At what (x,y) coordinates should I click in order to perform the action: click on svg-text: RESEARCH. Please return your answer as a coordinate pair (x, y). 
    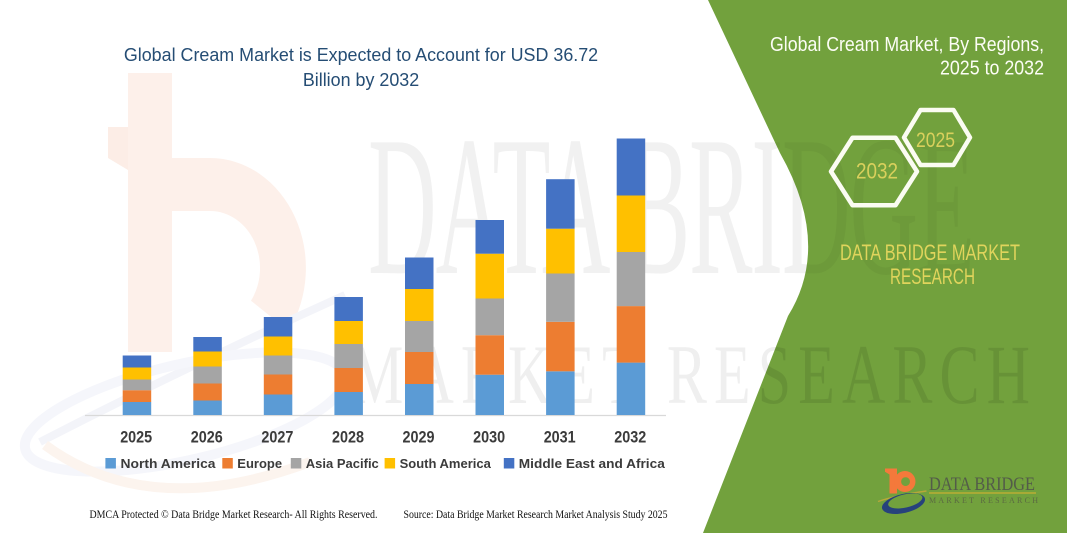
    Looking at the image, I should click on (932, 276).